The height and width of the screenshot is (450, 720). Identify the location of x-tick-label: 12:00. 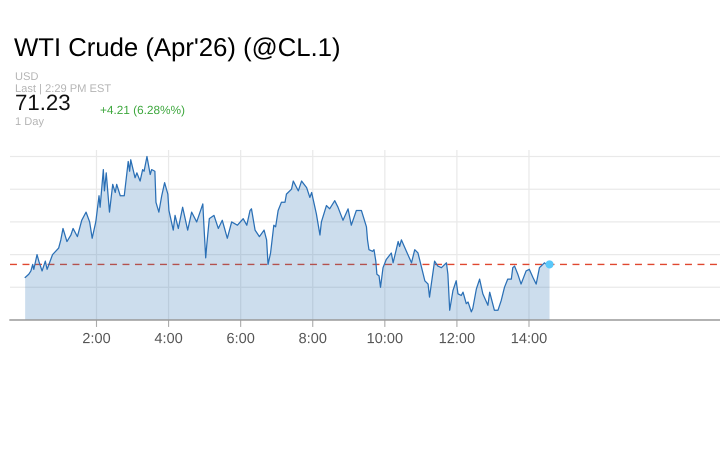
(457, 338).